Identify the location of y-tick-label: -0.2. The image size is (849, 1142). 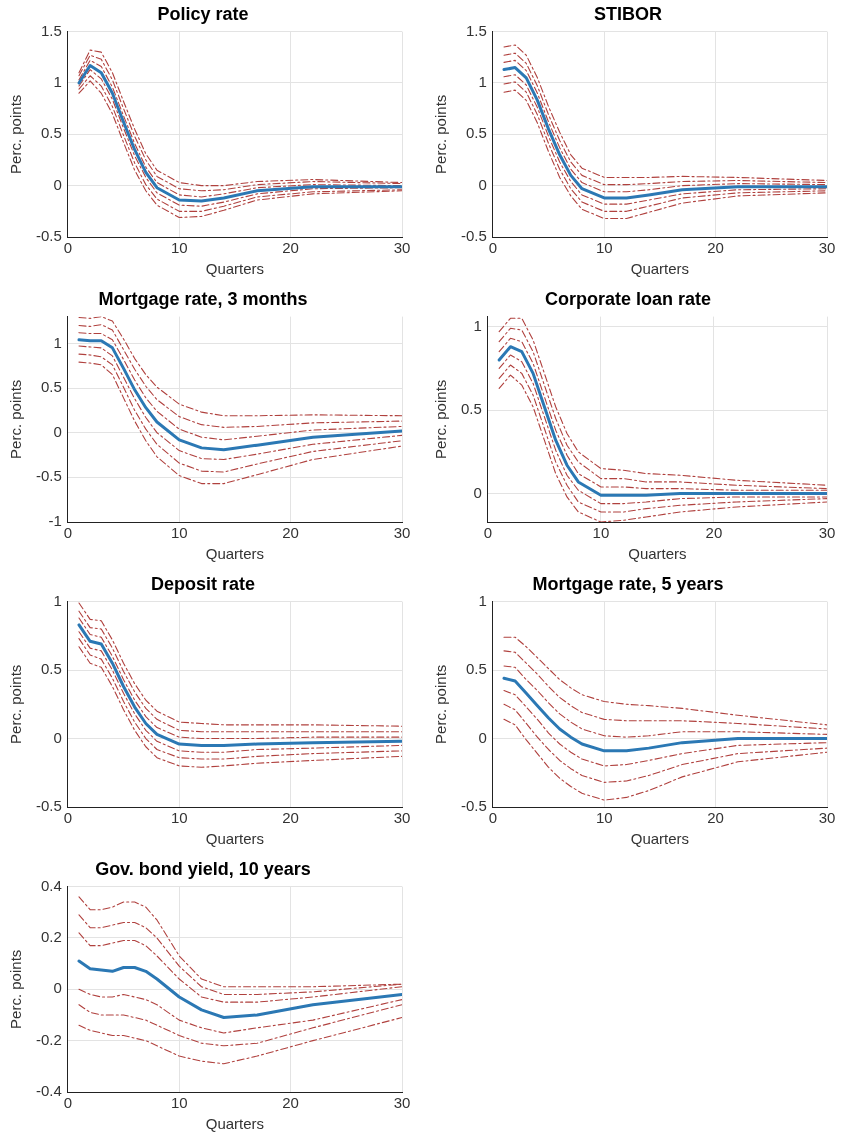
(48, 1039).